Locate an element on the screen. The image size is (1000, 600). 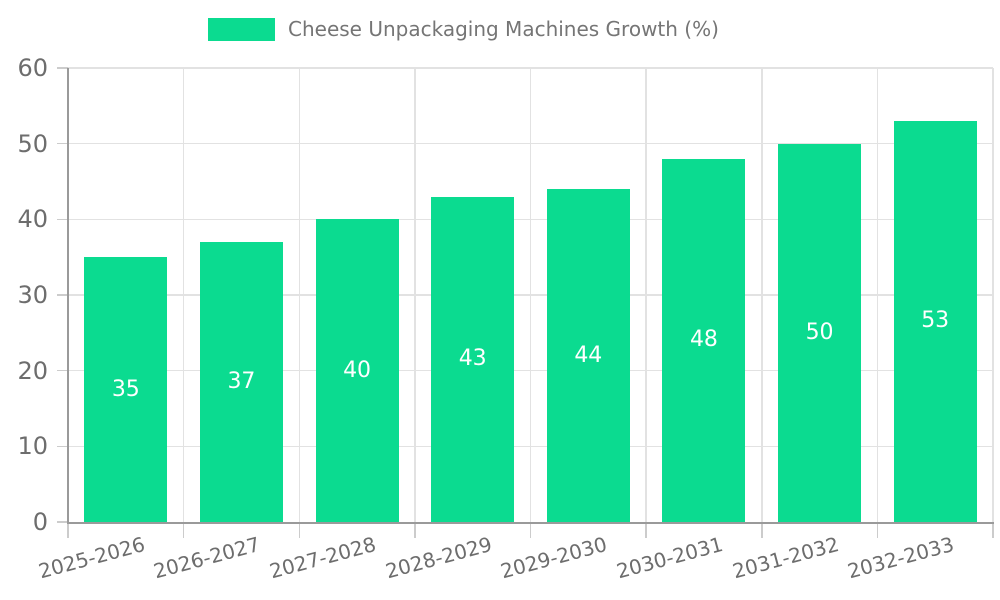
bar-value-label: 40 is located at coordinates (357, 370).